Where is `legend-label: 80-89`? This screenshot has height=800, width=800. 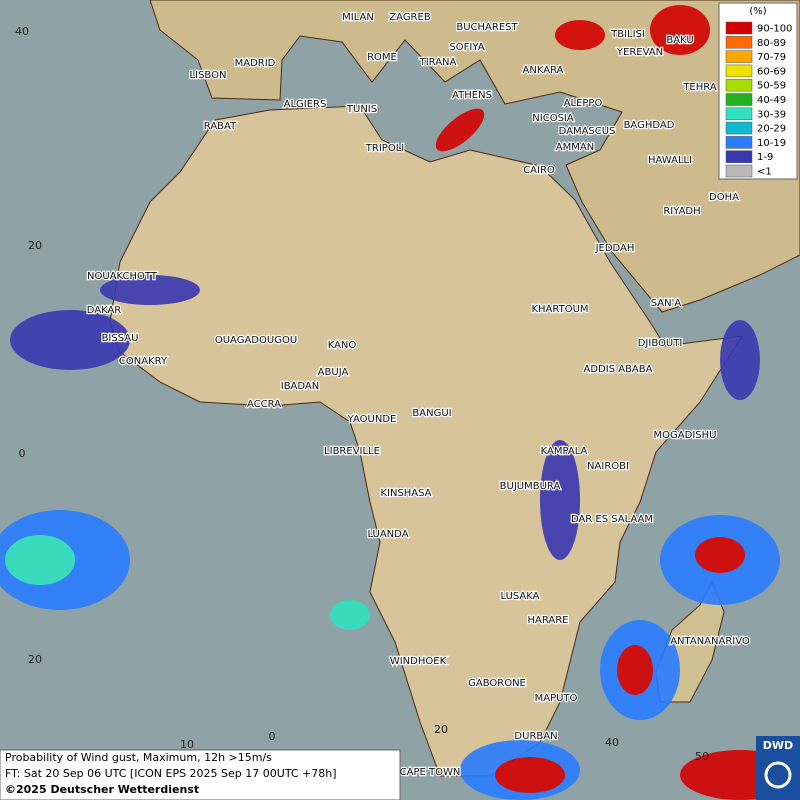 legend-label: 80-89 is located at coordinates (771, 43).